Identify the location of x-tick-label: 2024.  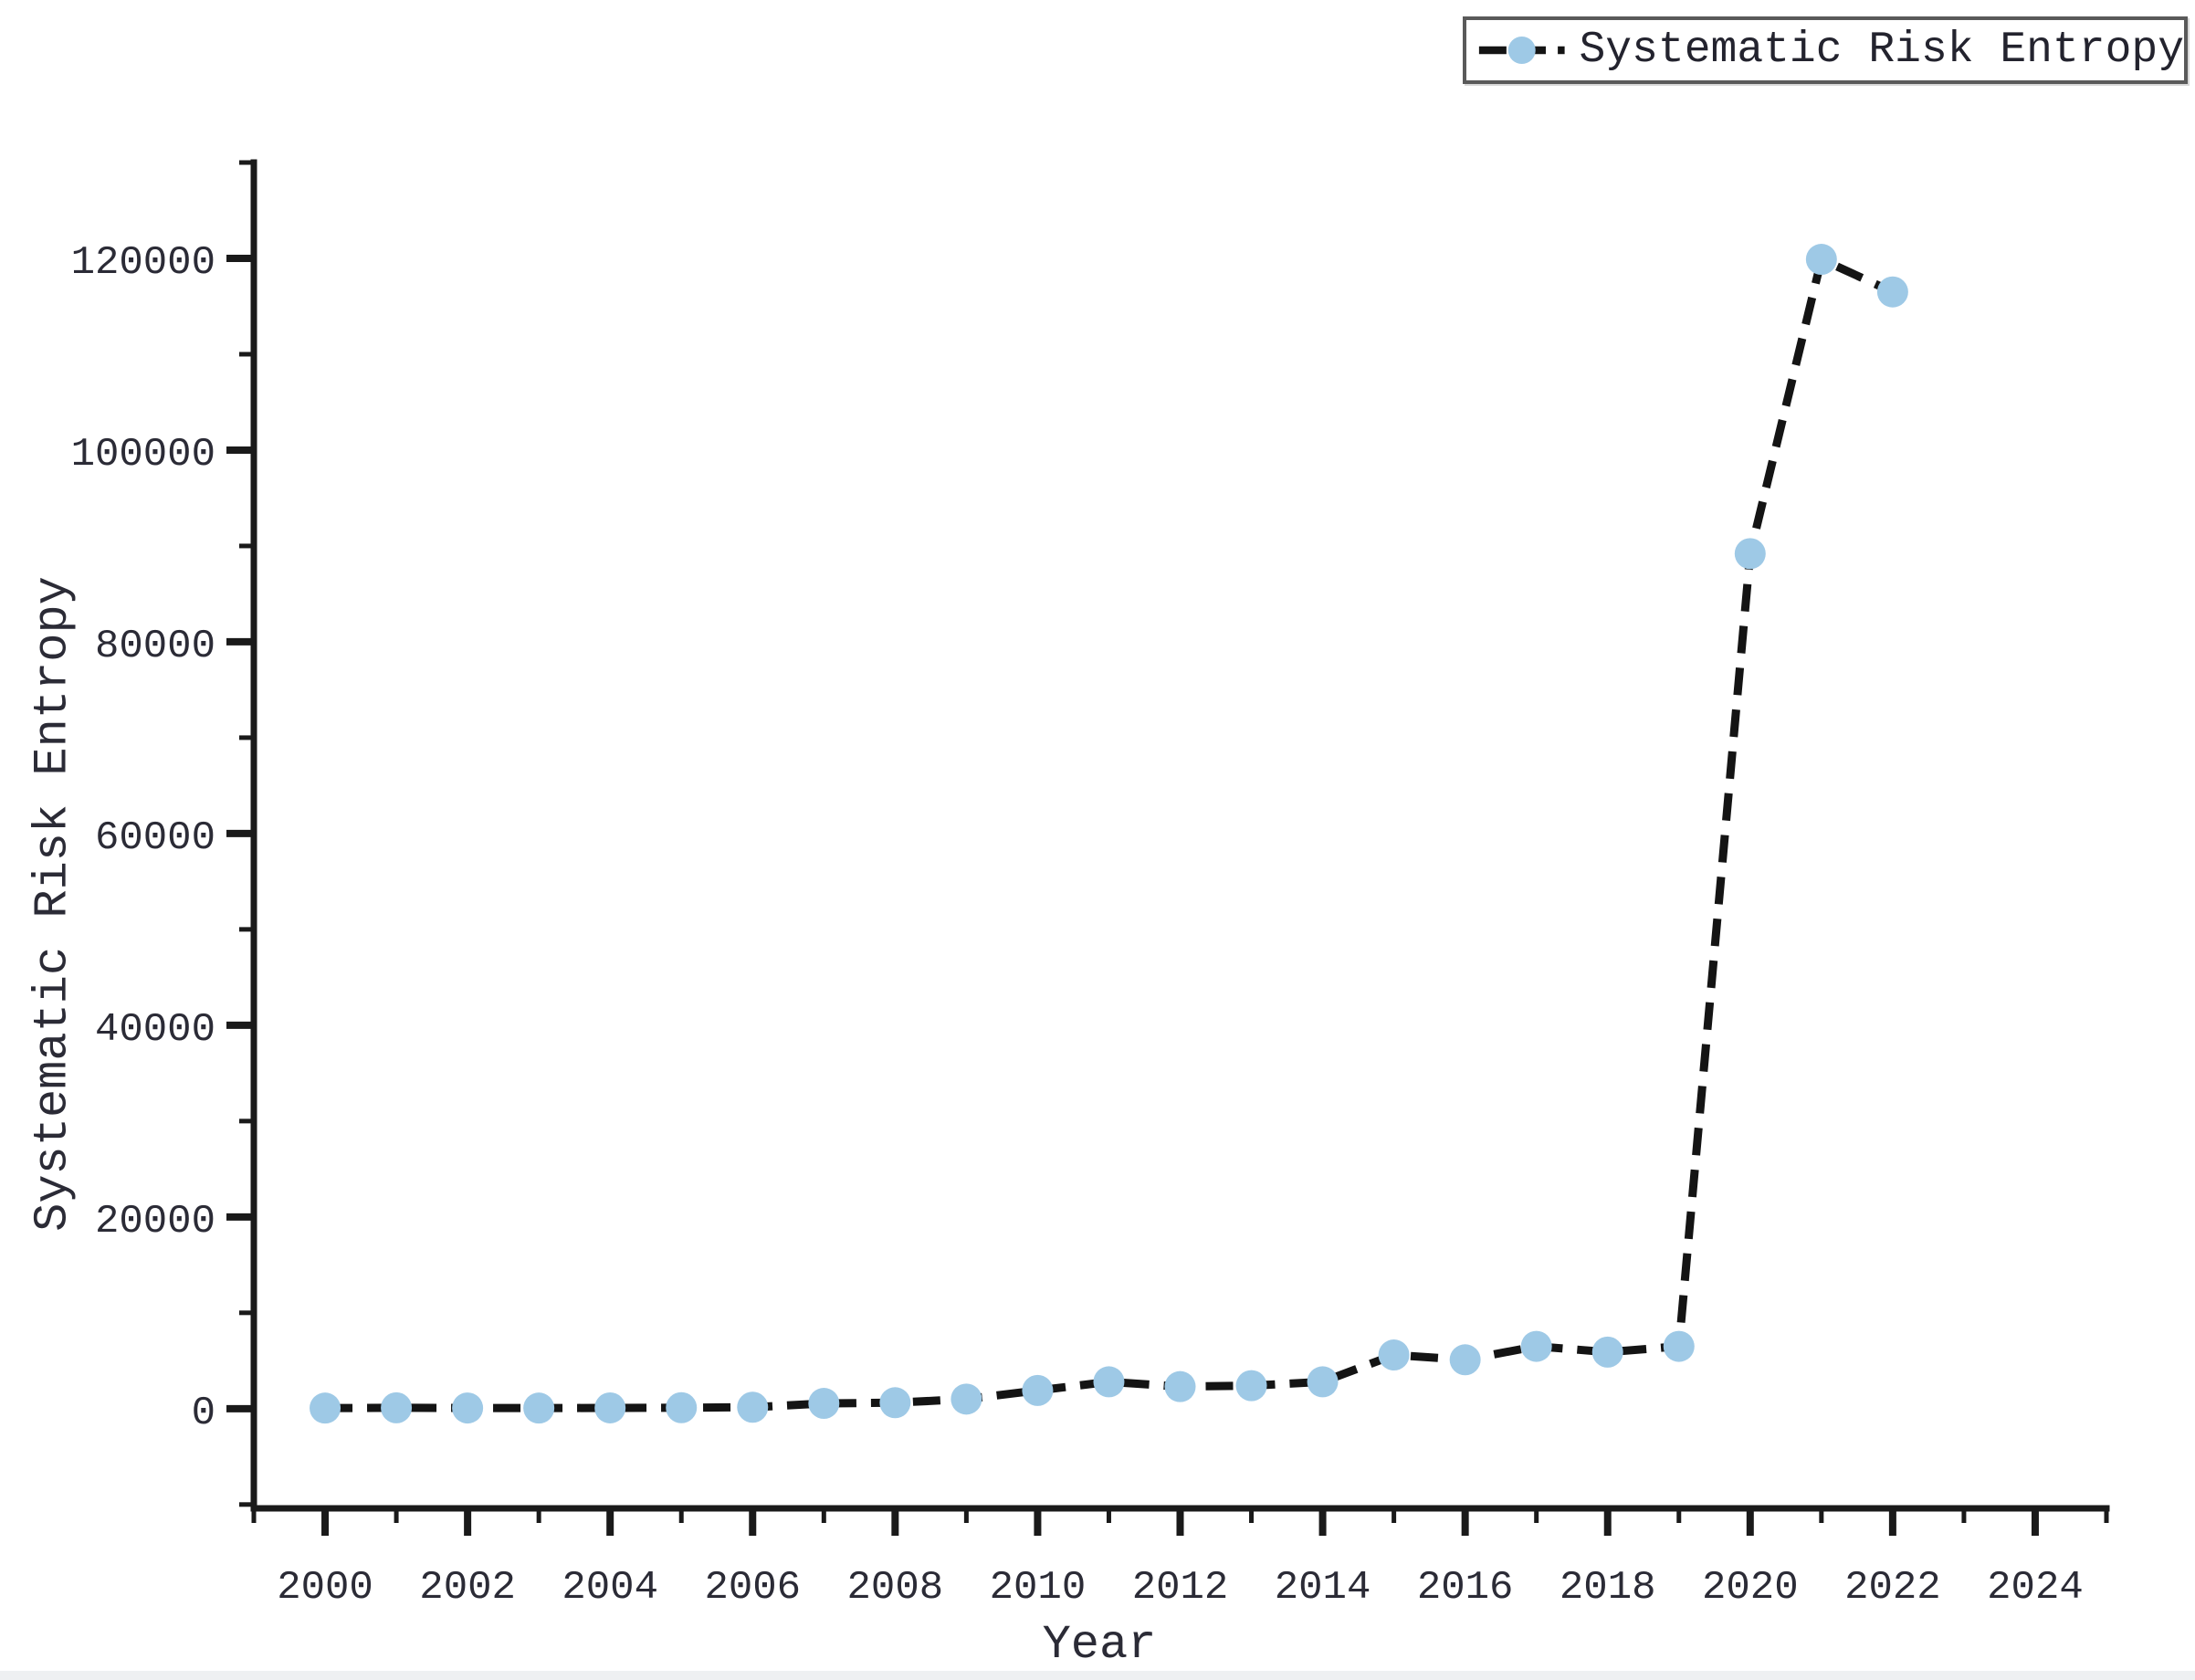
(2035, 1588).